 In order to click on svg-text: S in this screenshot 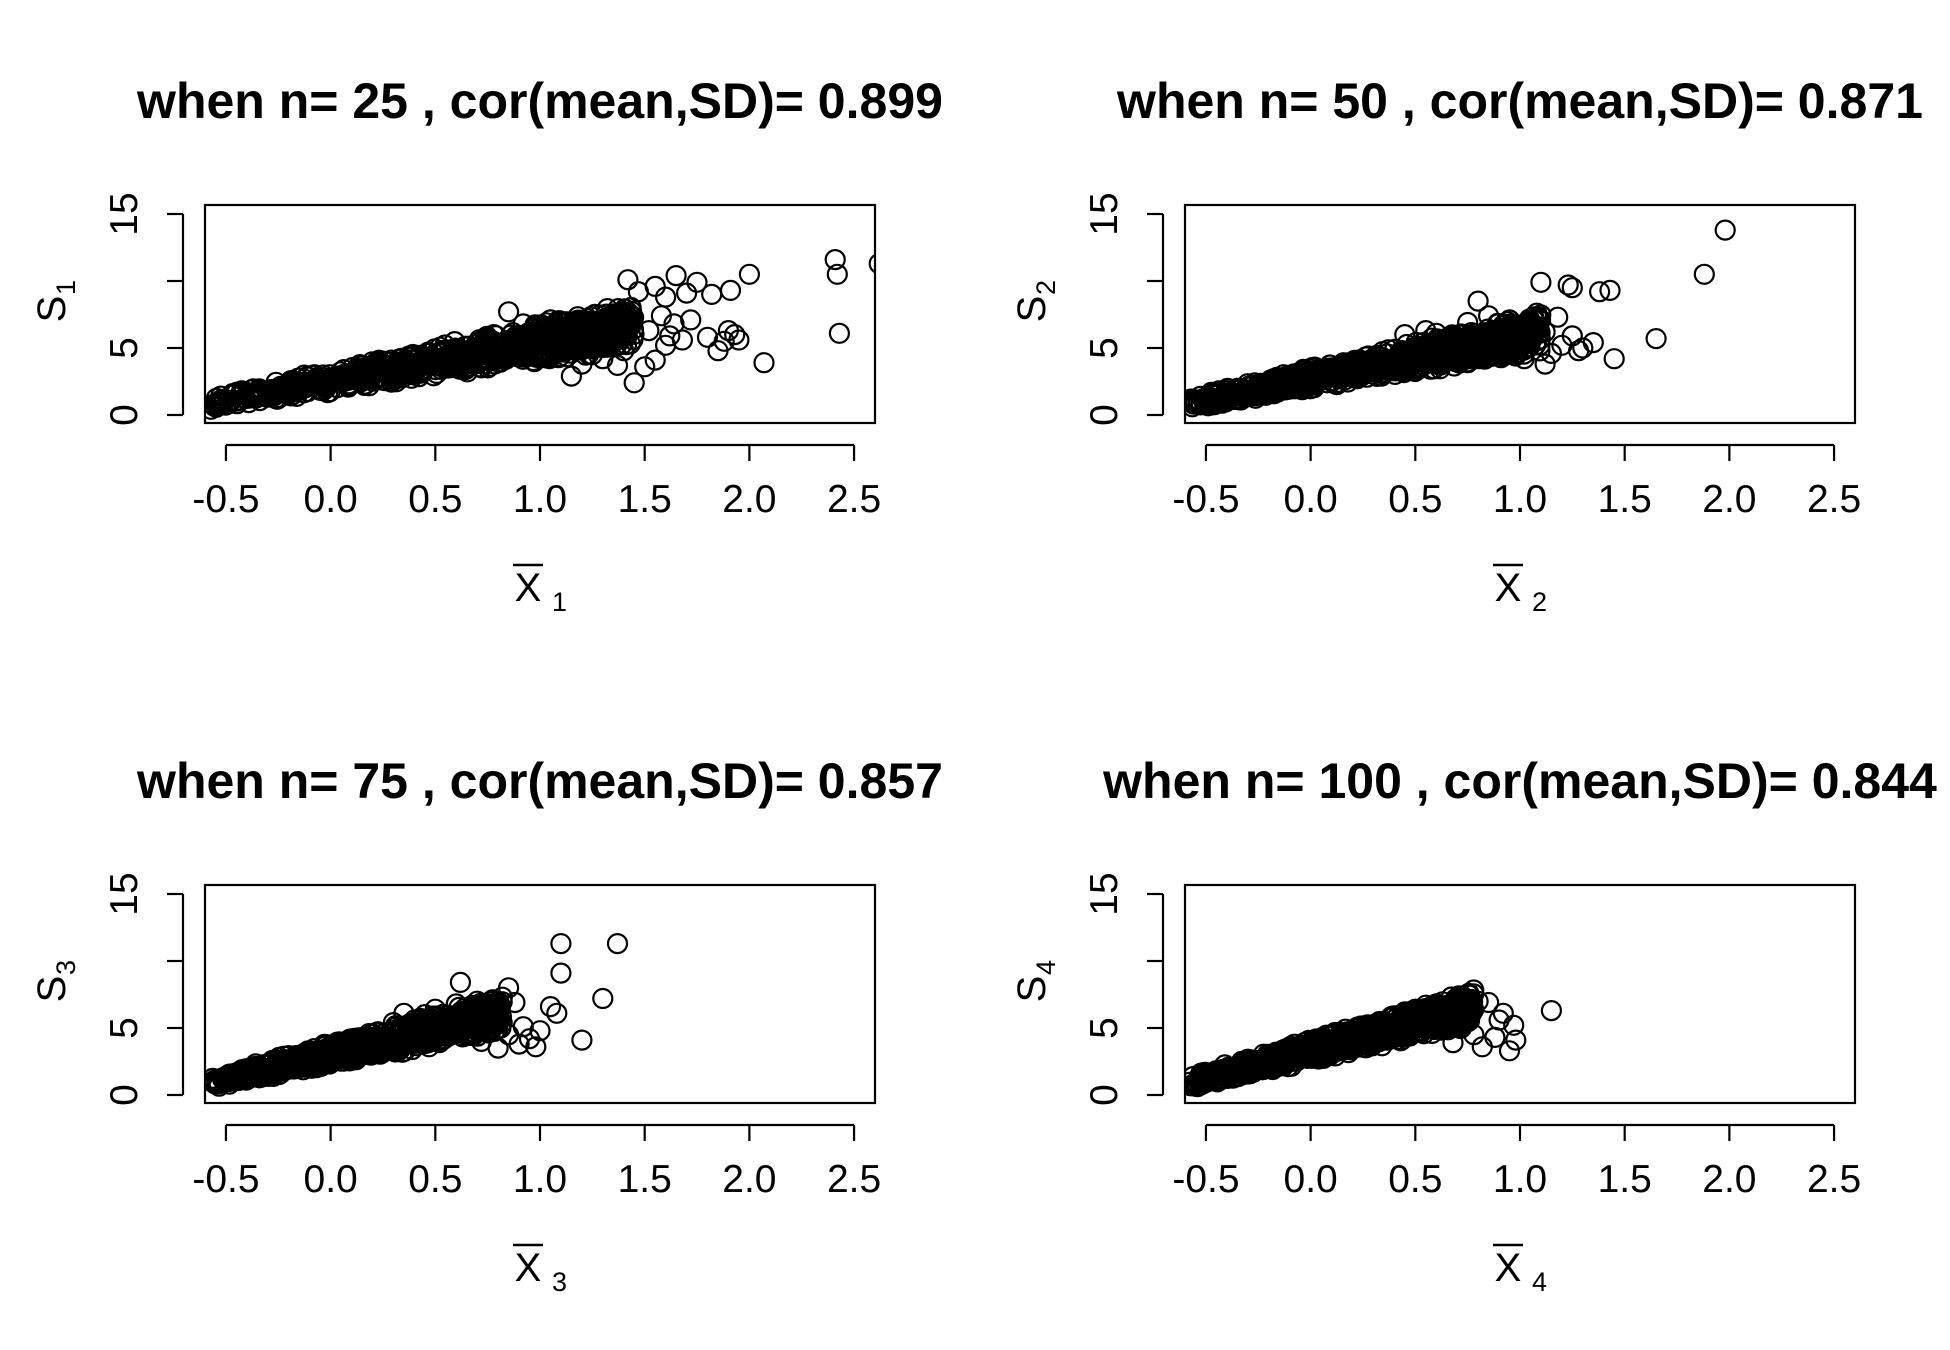, I will do `click(52, 309)`.